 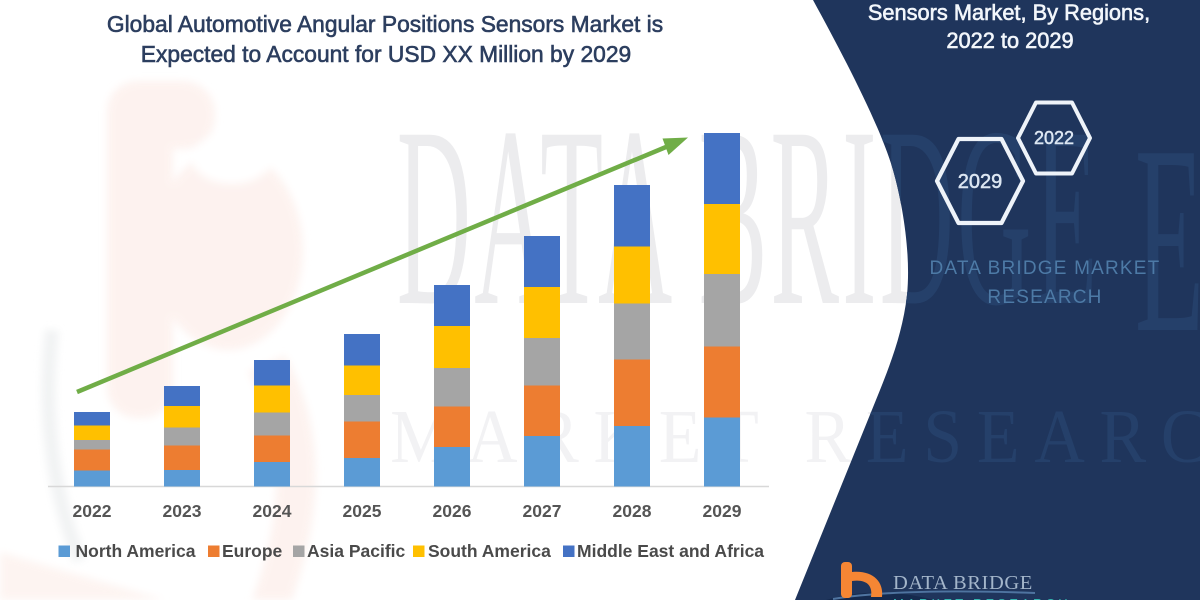 What do you see at coordinates (489, 551) in the screenshot?
I see `svg-text: South America` at bounding box center [489, 551].